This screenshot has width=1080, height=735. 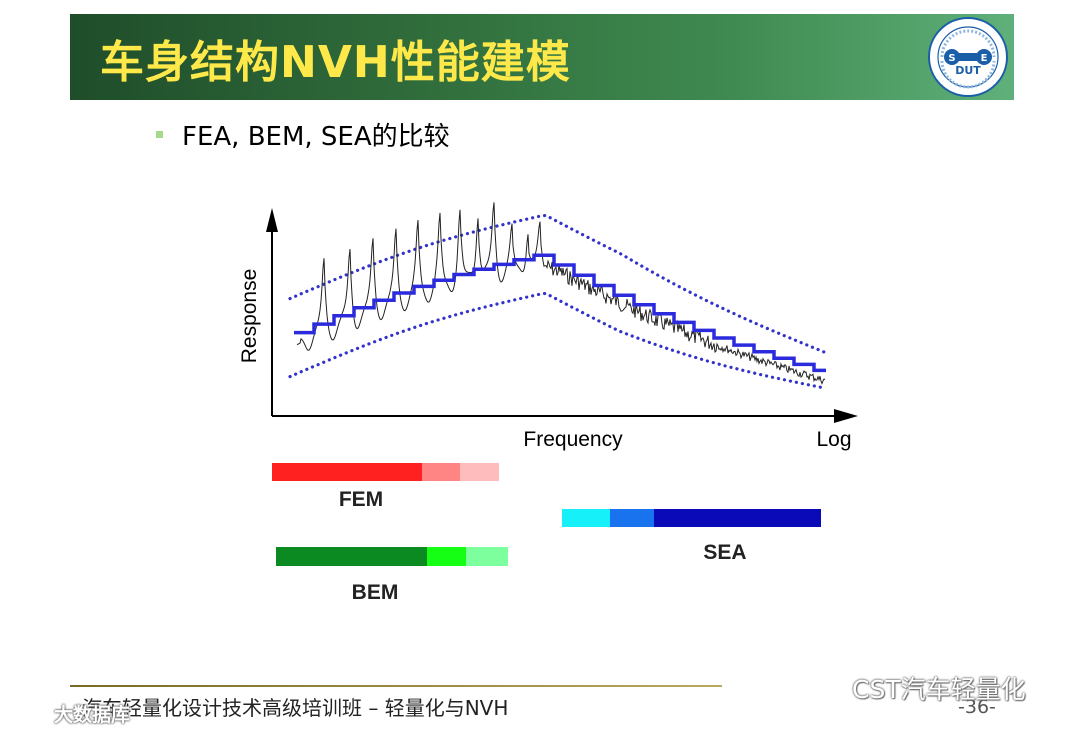 I want to click on upper-envelope-line, so click(x=558, y=284).